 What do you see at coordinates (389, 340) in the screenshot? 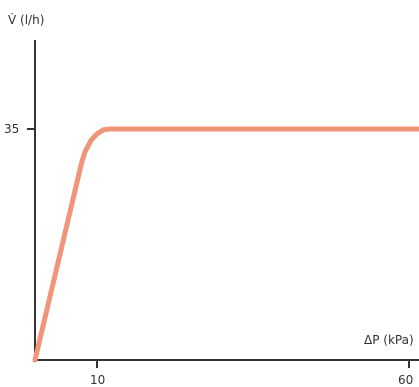
I see `x-axis-label: ΔP (kPa)` at bounding box center [389, 340].